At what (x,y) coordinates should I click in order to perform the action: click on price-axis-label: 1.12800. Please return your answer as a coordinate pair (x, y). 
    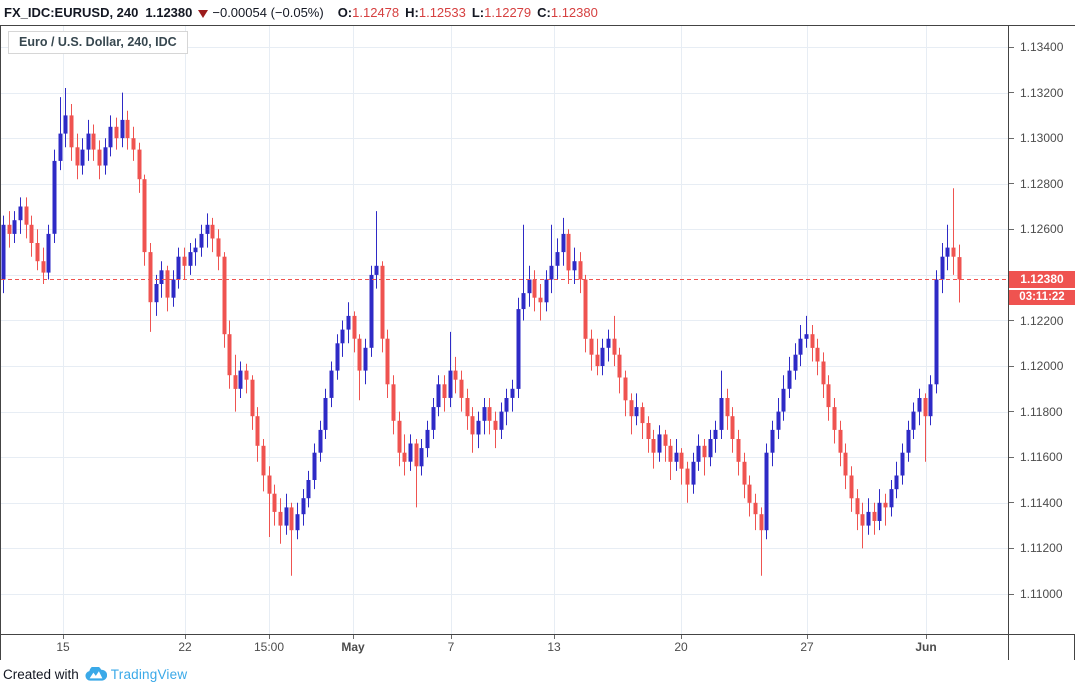
    Looking at the image, I should click on (1042, 183).